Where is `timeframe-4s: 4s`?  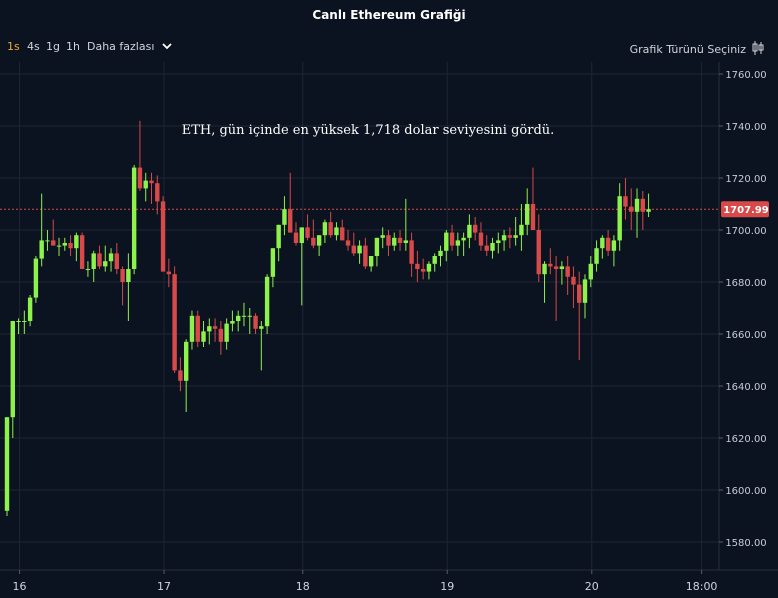 timeframe-4s: 4s is located at coordinates (33, 46).